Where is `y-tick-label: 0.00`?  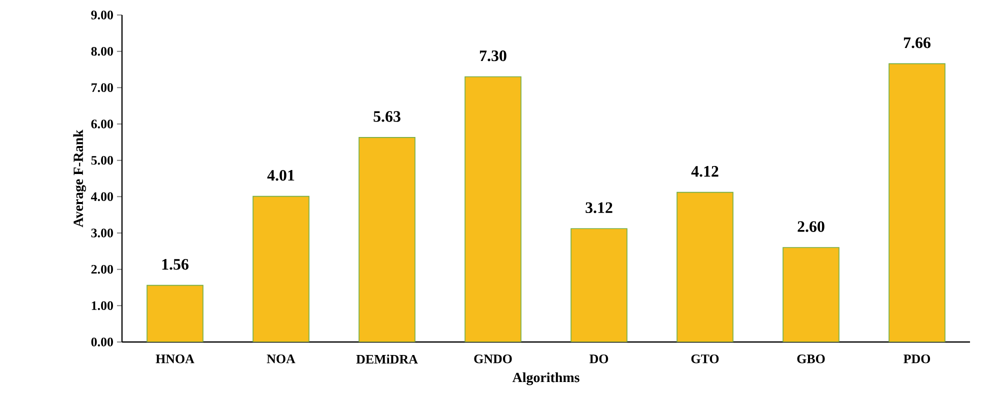
y-tick-label: 0.00 is located at coordinates (102, 342).